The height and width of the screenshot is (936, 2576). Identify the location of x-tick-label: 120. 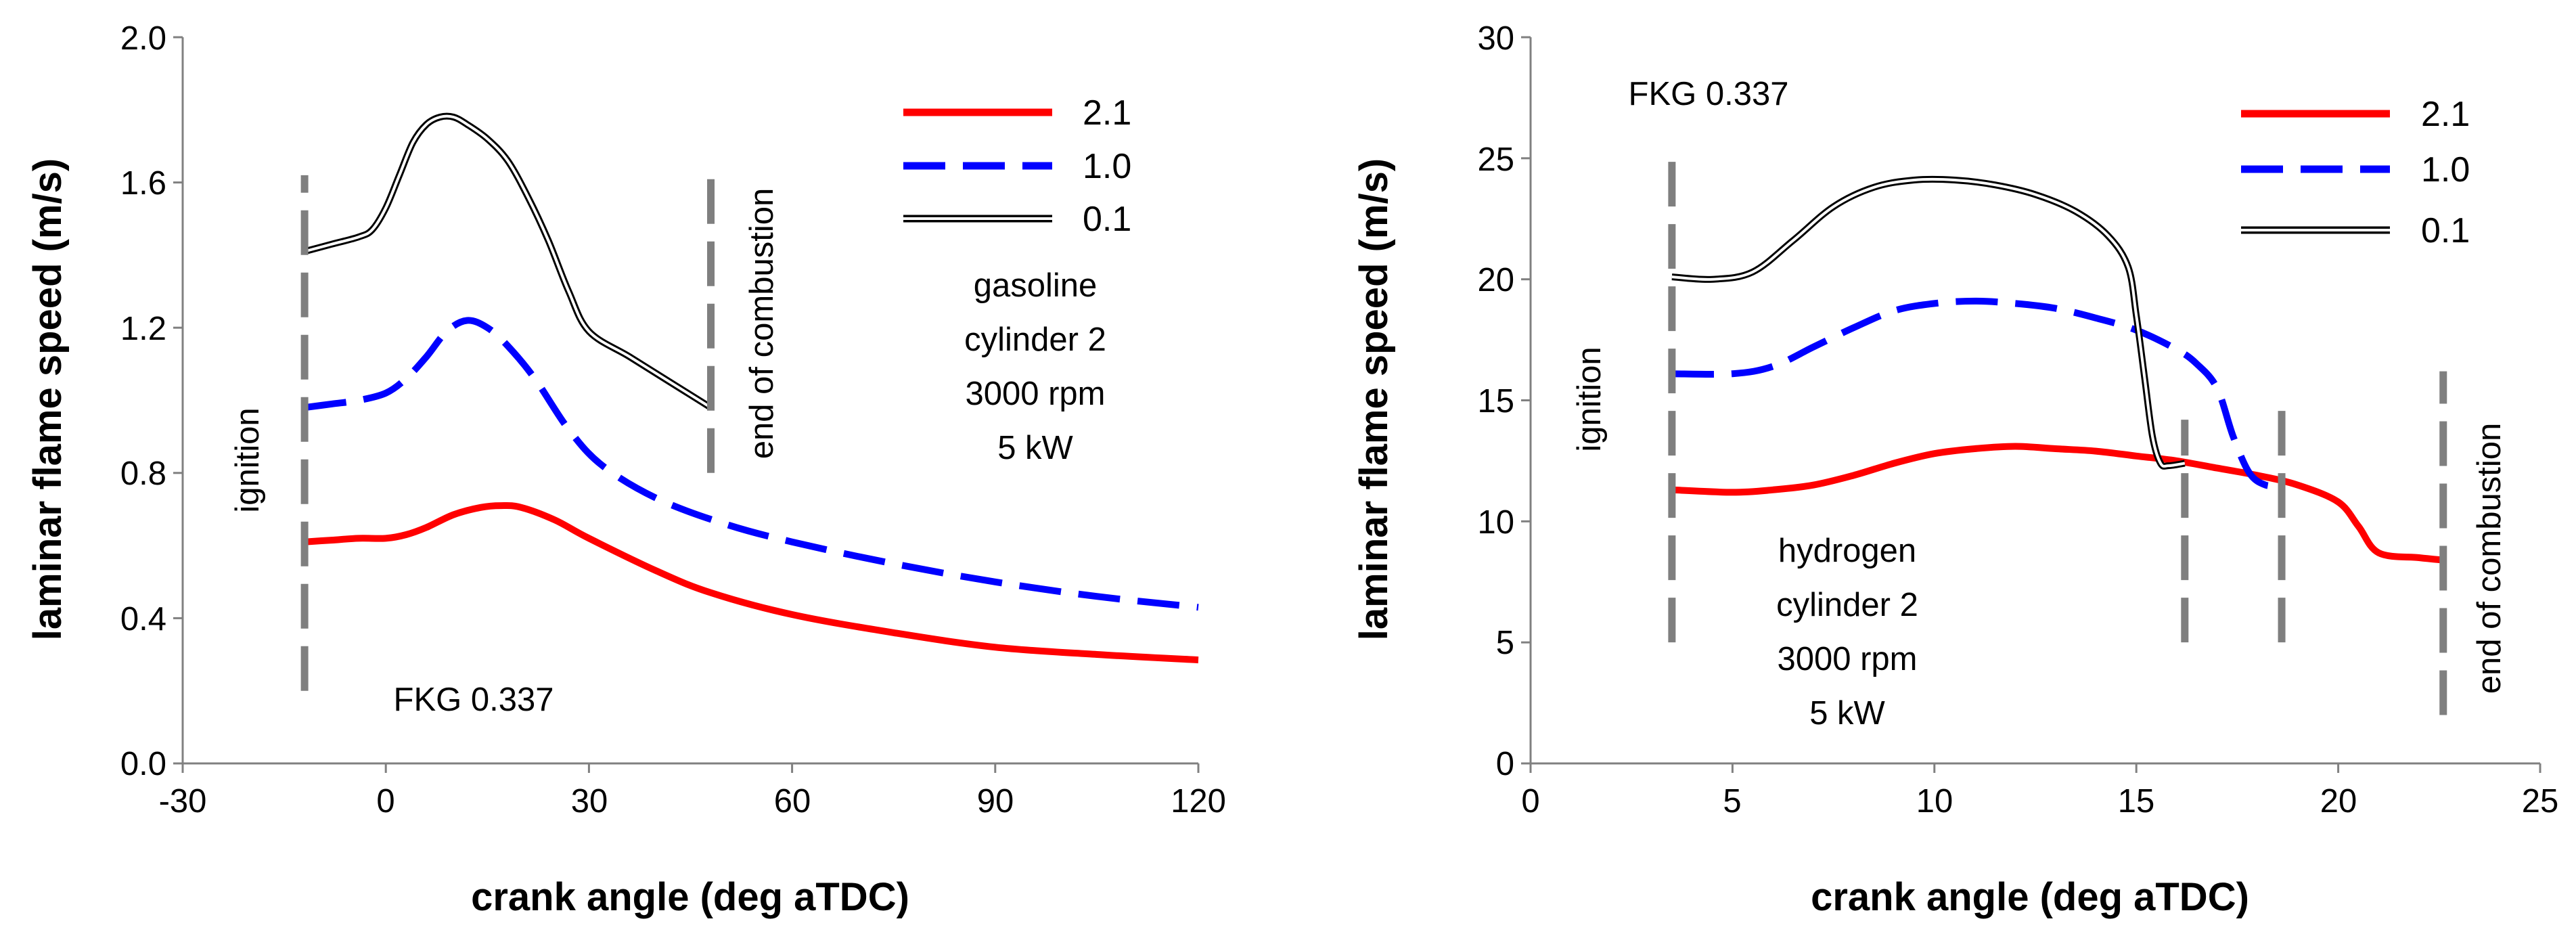
(1198, 801).